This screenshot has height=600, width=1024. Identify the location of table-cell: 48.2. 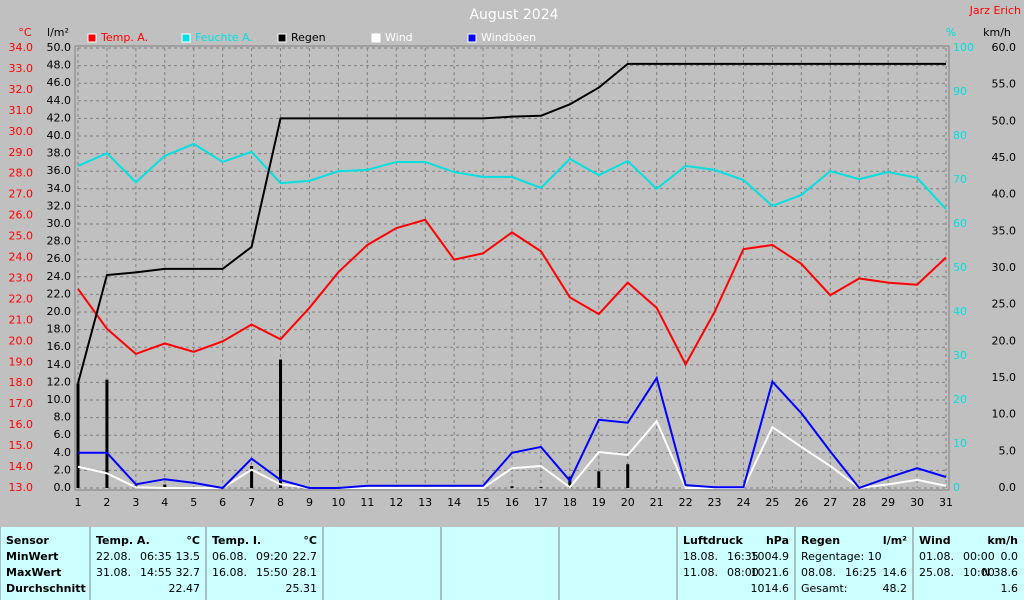
(895, 588).